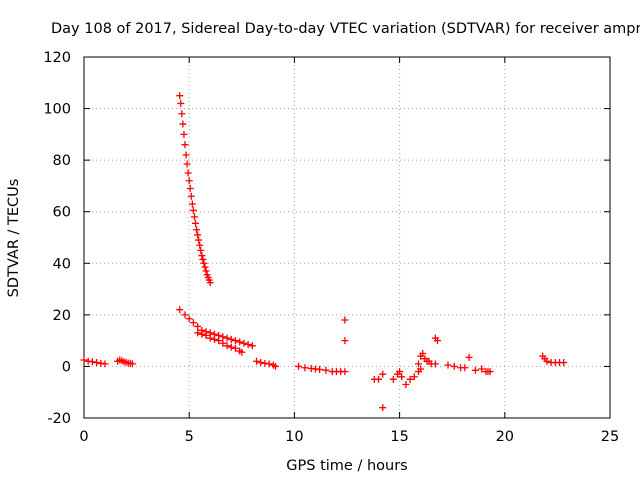 Image resolution: width=640 pixels, height=480 pixels. What do you see at coordinates (399, 437) in the screenshot?
I see `x-tick-label: 15` at bounding box center [399, 437].